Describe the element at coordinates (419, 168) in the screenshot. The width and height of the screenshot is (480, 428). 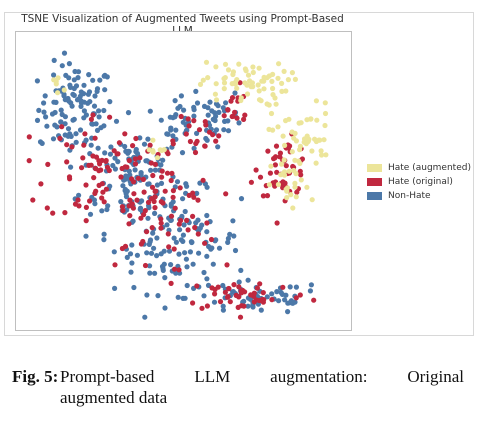
I see `legend-item-hate-augmented: Hate (augmented)` at that location.